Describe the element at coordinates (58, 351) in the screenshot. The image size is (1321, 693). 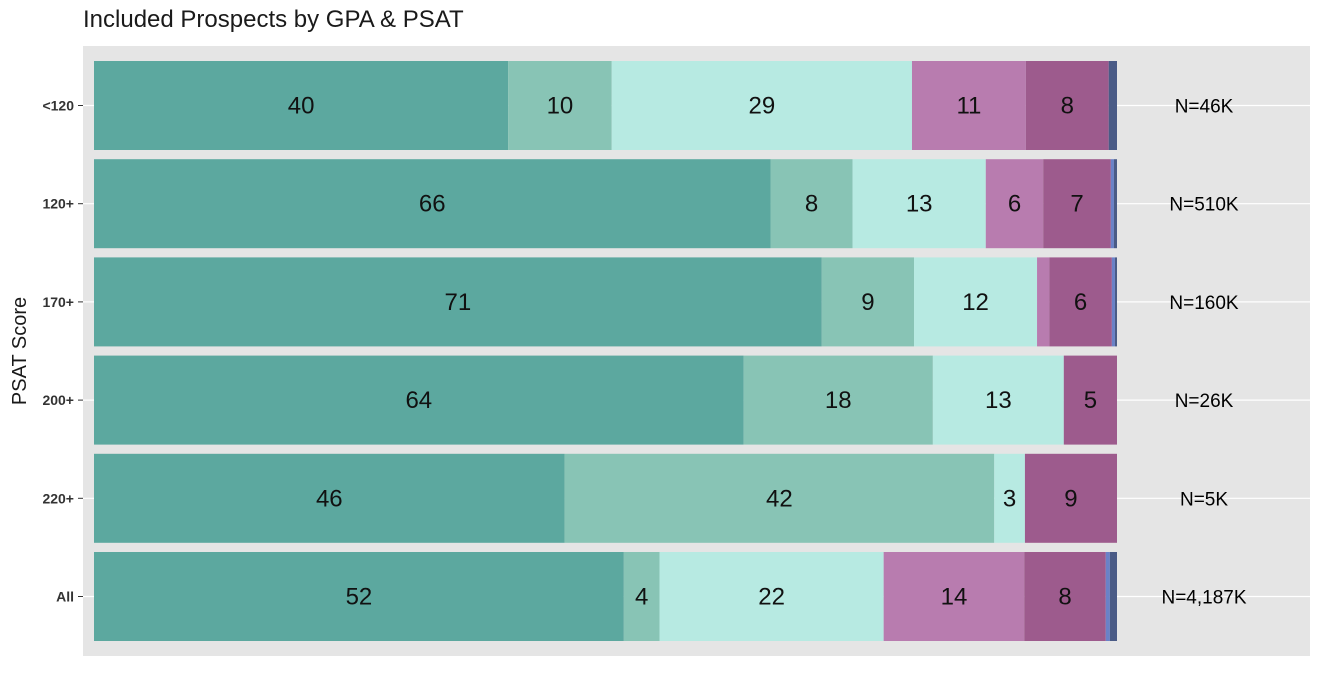
I see `y-axis-labels: <120 120+ 170+ 200+ 220+ All` at that location.